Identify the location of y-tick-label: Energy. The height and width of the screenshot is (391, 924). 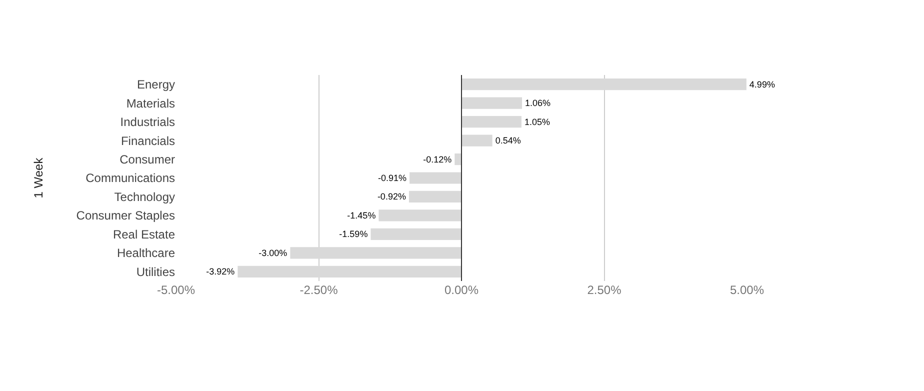
(155, 85).